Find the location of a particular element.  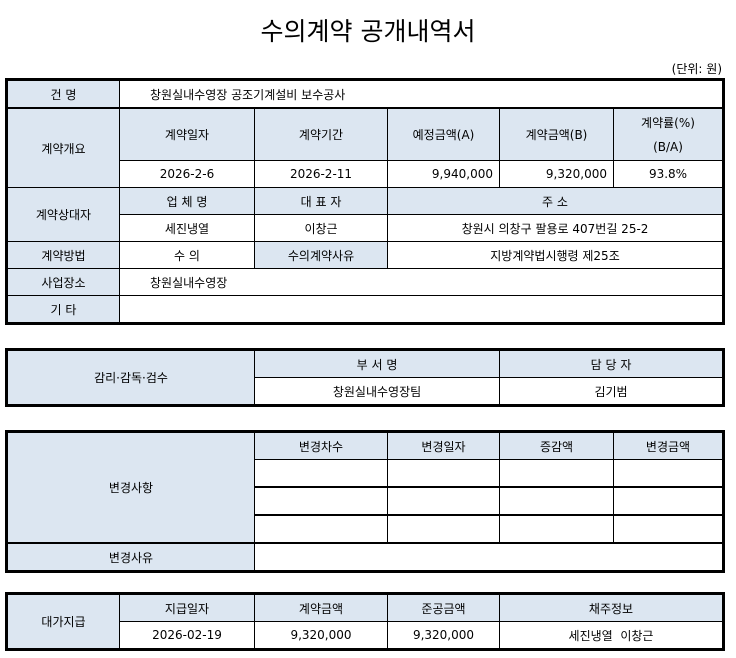

header-payee: 채주정보 is located at coordinates (611, 607).